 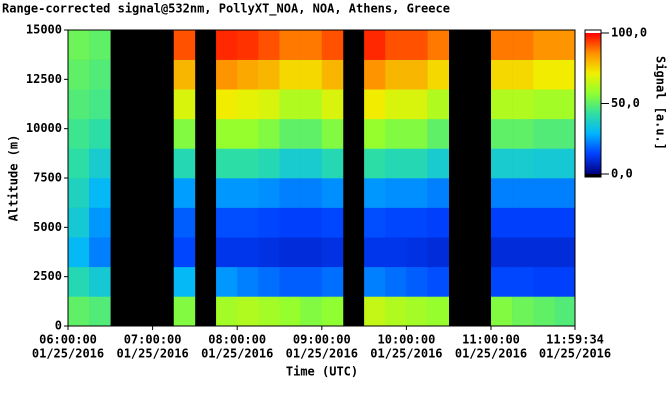 What do you see at coordinates (58, 326) in the screenshot?
I see `y-tick-label: 0` at bounding box center [58, 326].